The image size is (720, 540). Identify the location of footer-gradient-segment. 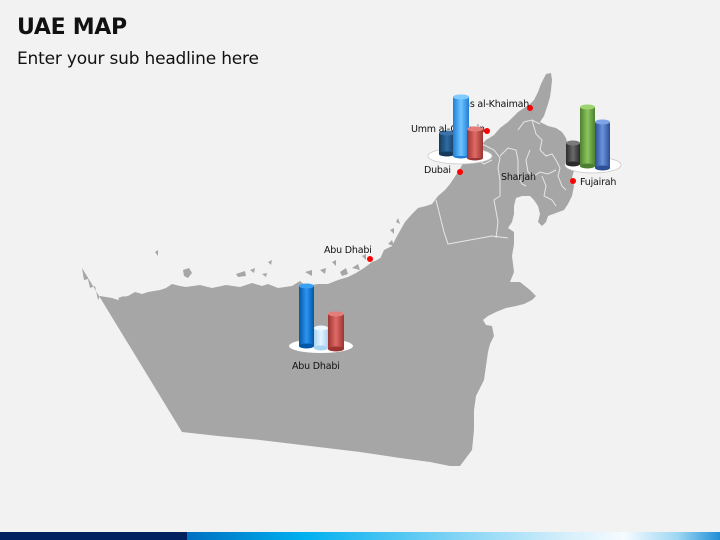
(453, 536).